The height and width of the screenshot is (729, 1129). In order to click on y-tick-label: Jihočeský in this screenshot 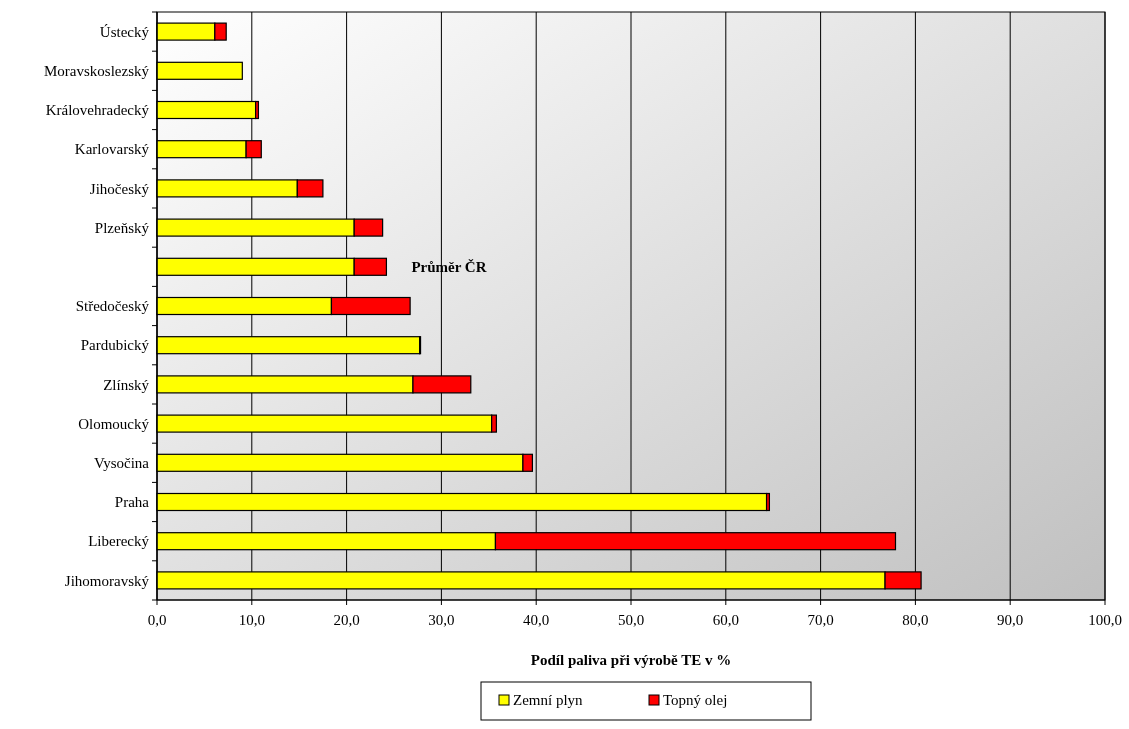, I will do `click(119, 188)`.